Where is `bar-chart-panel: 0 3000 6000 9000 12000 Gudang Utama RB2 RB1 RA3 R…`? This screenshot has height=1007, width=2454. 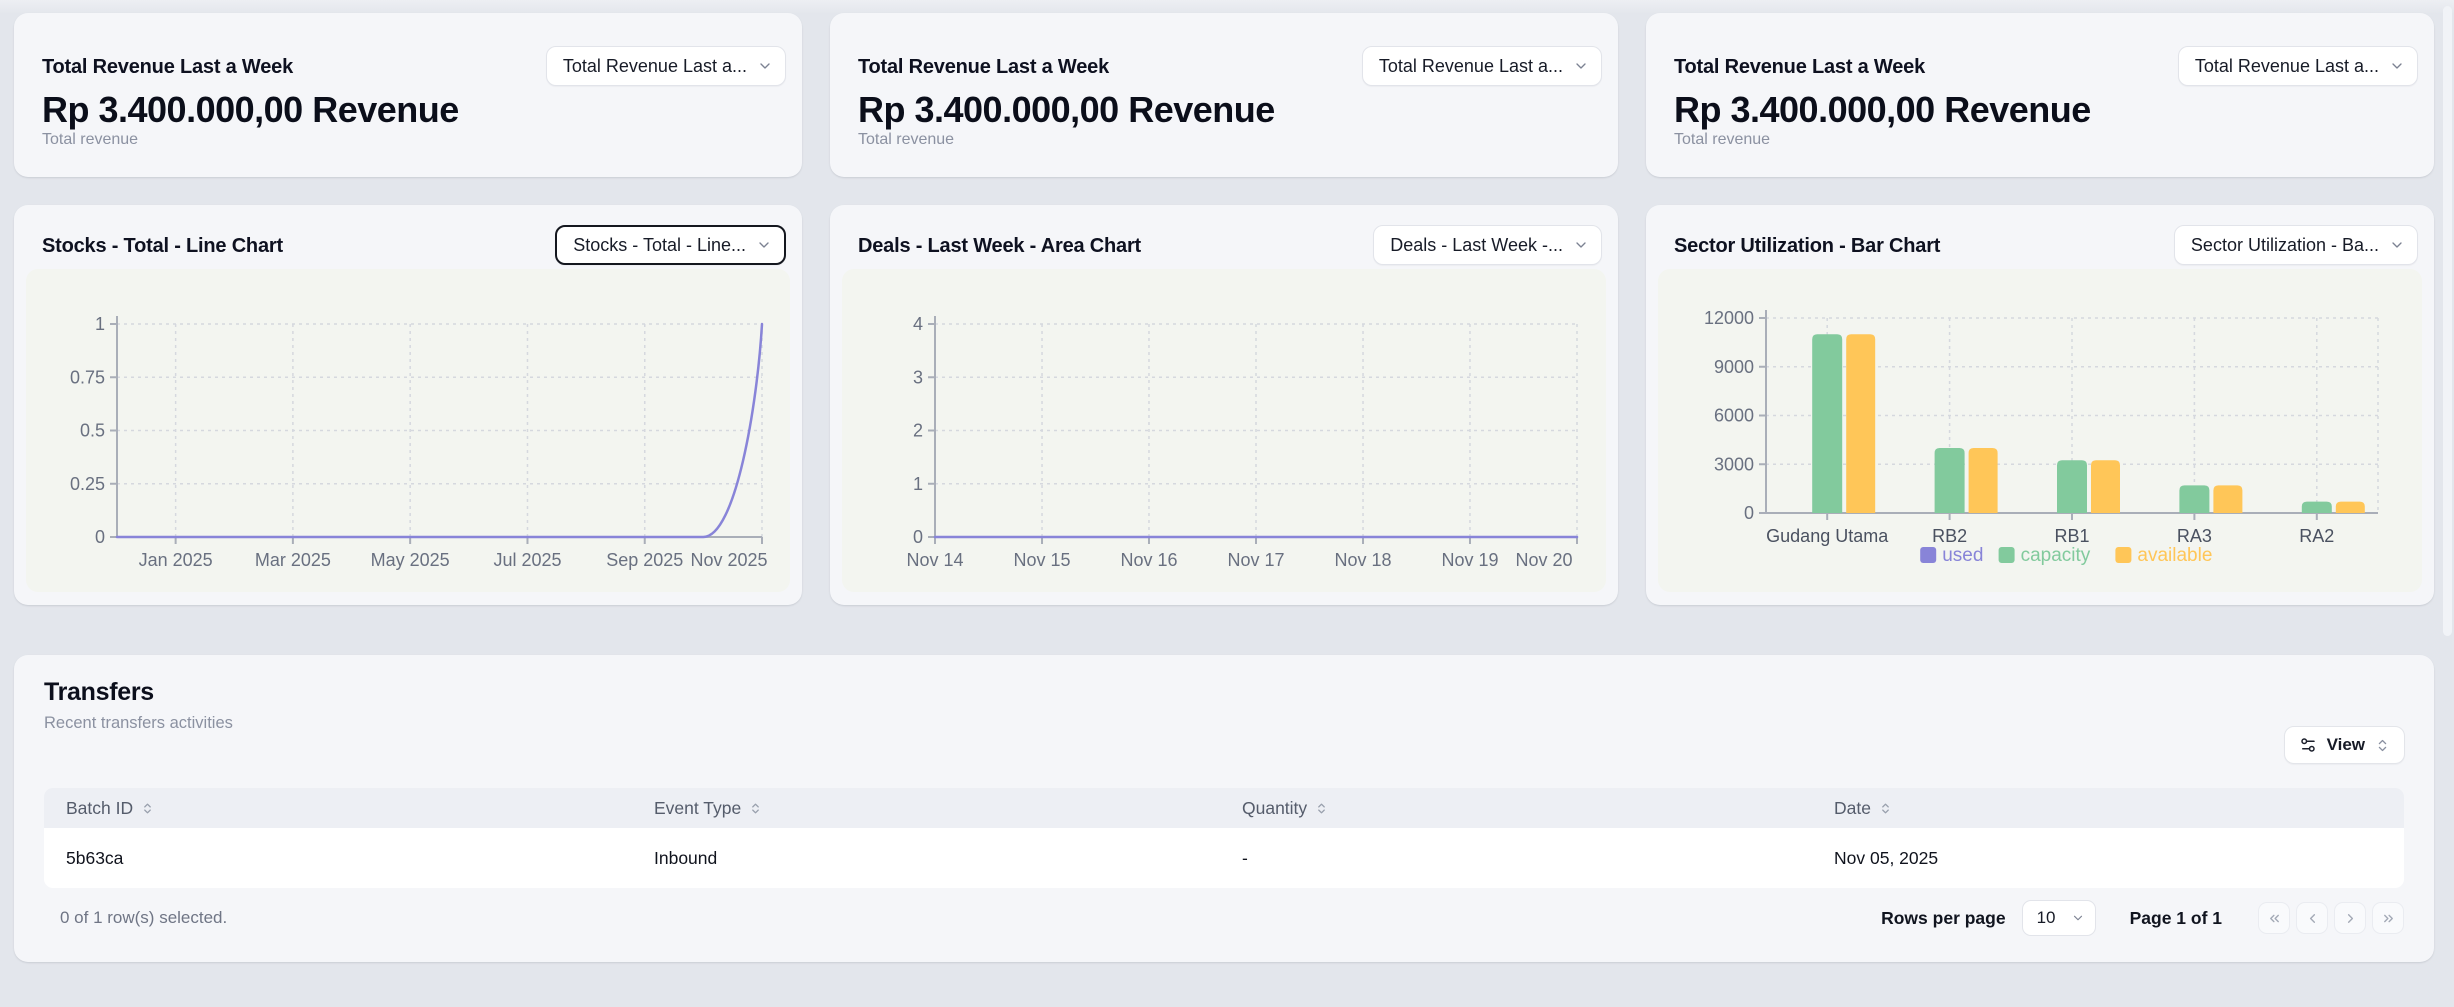 bar-chart-panel: 0 3000 6000 9000 12000 Gudang Utama RB2 RB1 RA3 R… is located at coordinates (2040, 430).